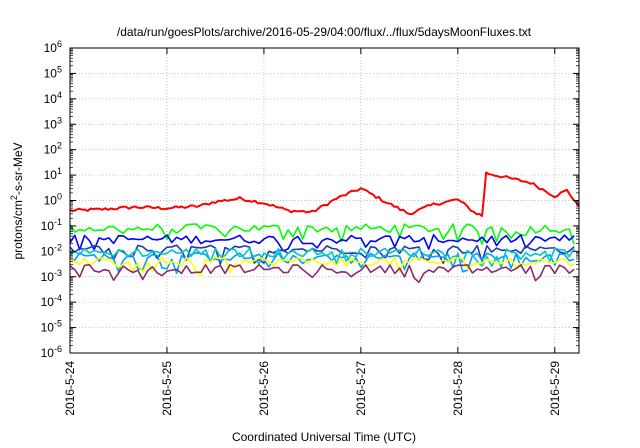 This screenshot has height=448, width=640. Describe the element at coordinates (53, 72) in the screenshot. I see `y-tick-label: 10⁵` at that location.